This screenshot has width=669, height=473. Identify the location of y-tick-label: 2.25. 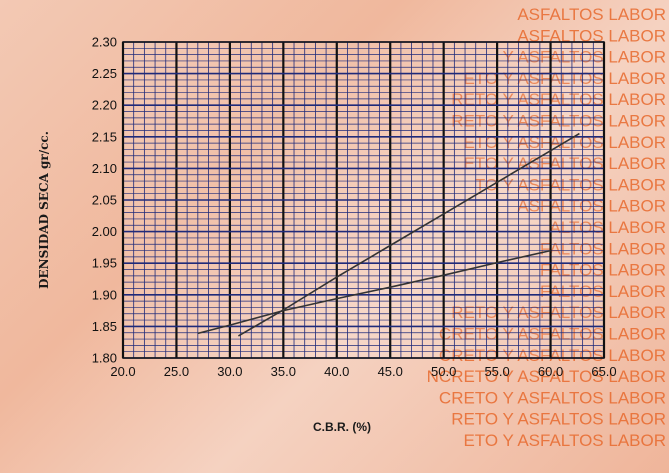
(104, 73).